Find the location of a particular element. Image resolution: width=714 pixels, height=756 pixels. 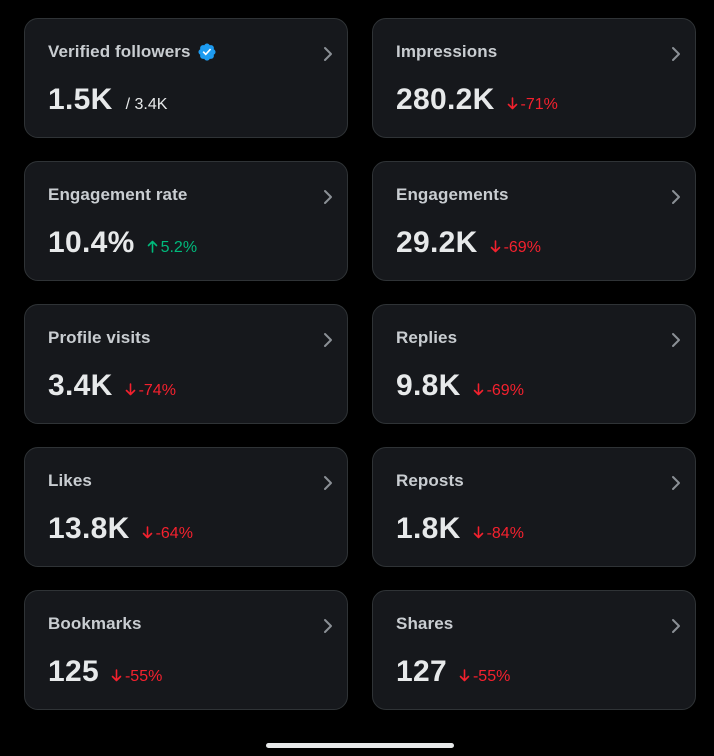

metric-card-replies: Replies 9.8K -69% is located at coordinates (534, 364).